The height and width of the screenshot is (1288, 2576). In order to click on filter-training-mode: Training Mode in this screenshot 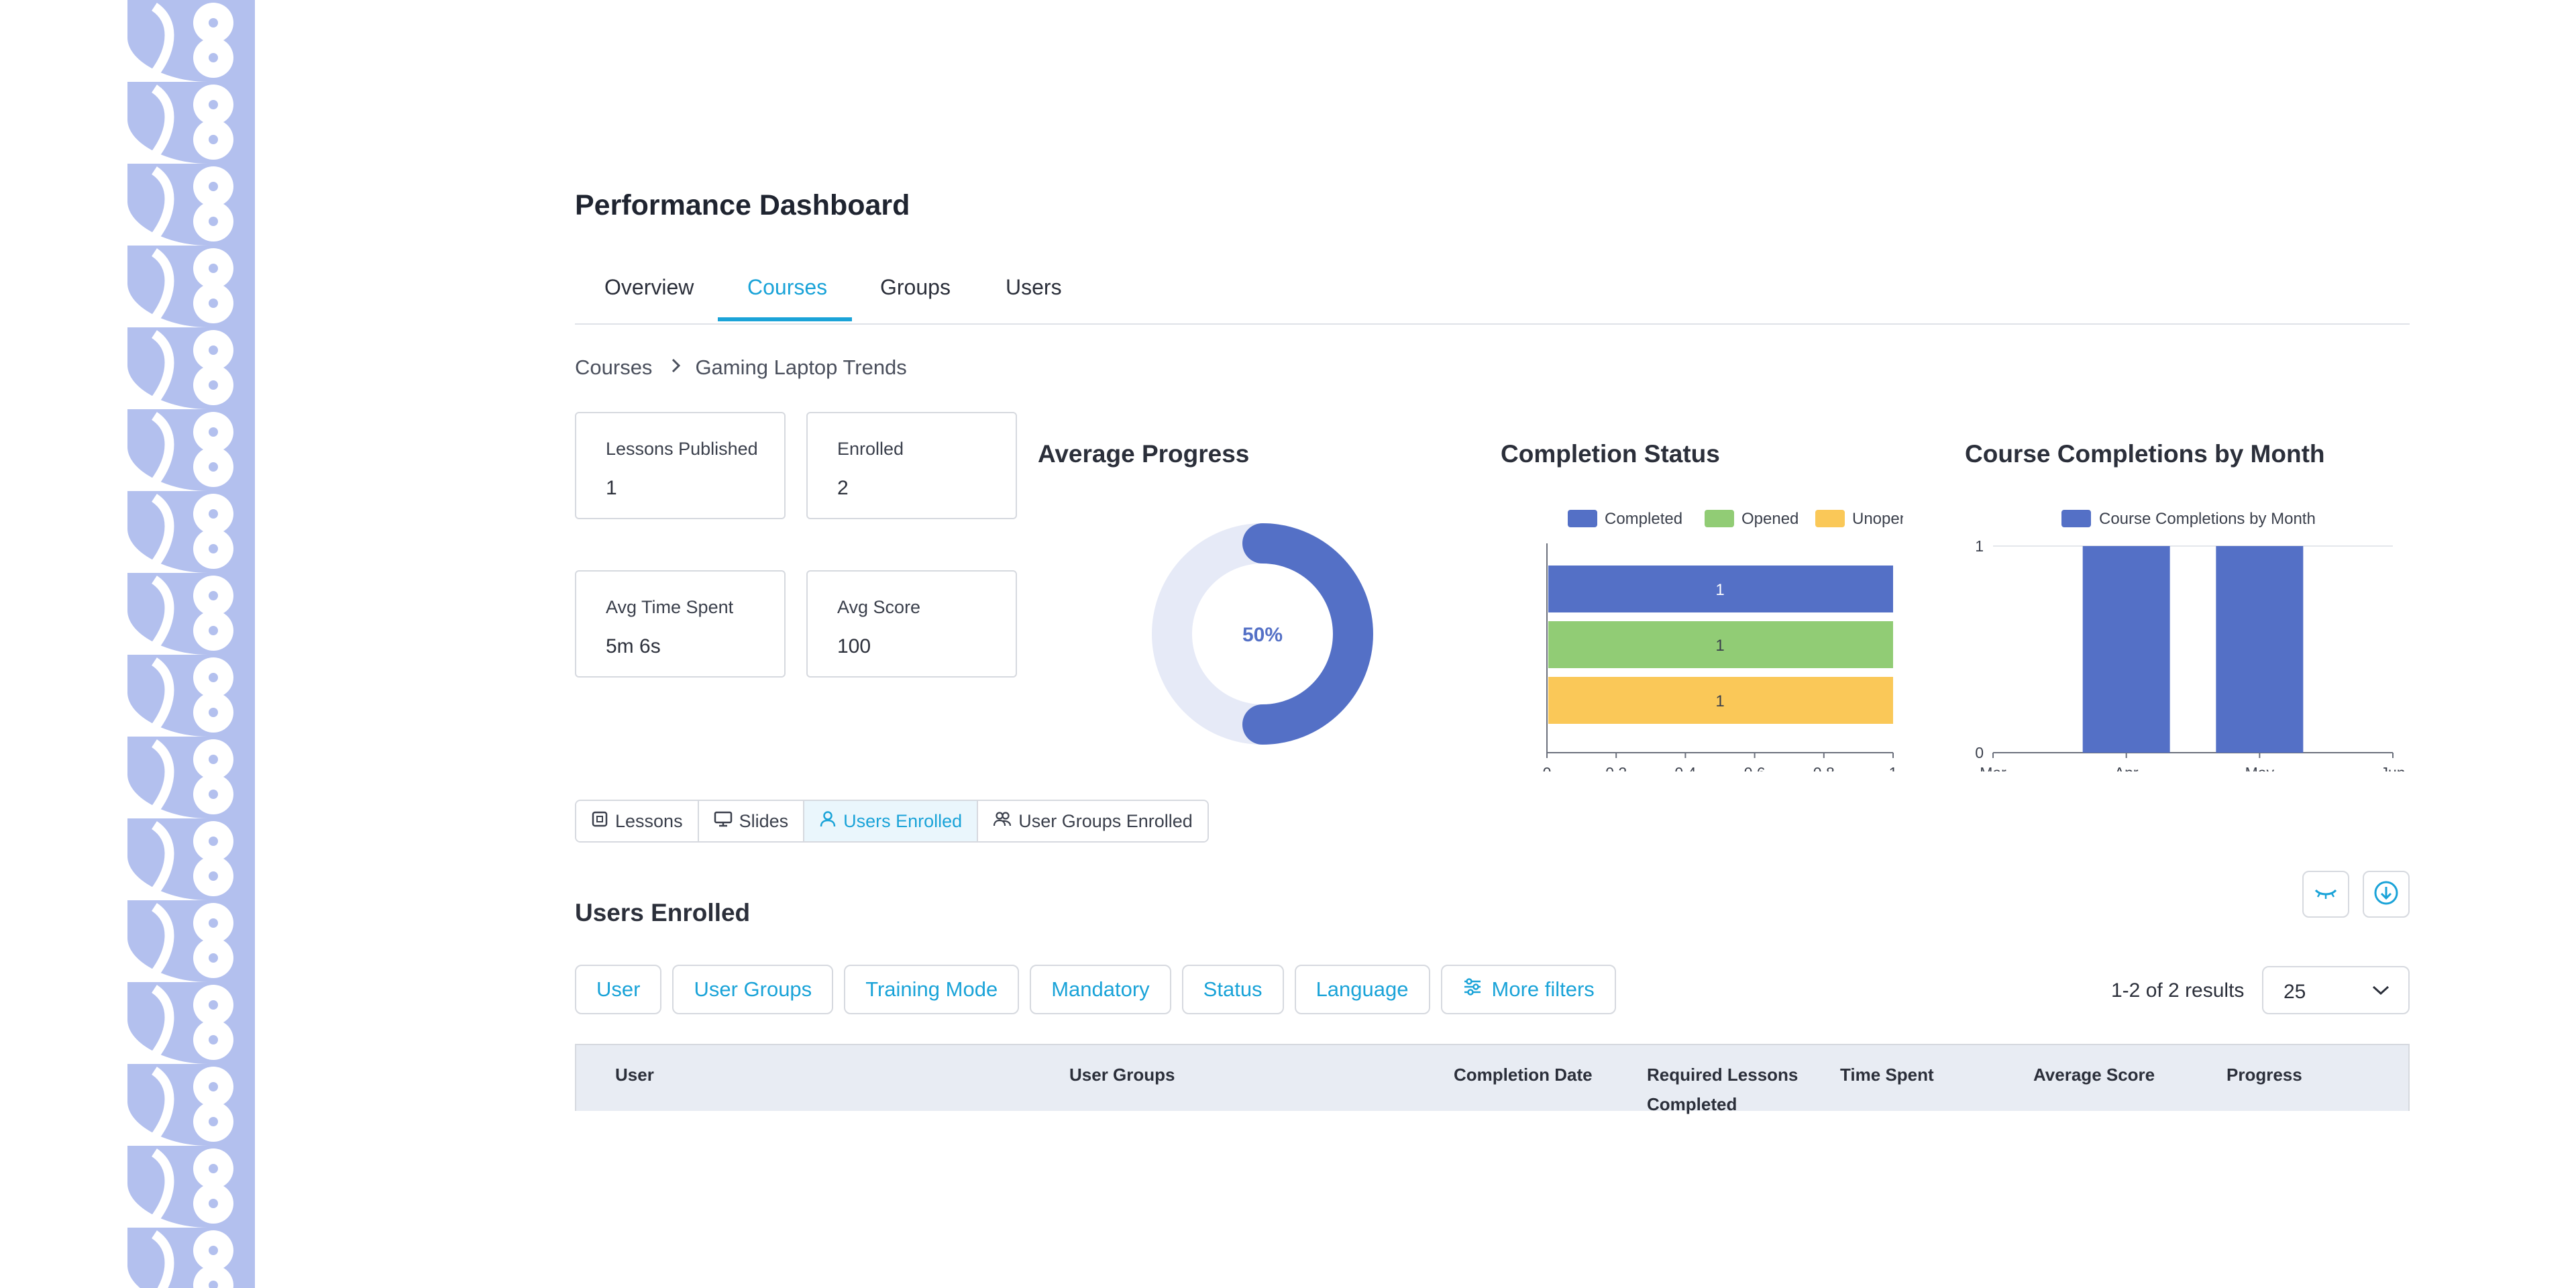, I will do `click(932, 989)`.